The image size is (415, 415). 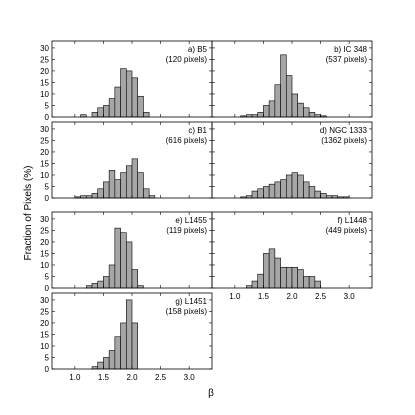 What do you see at coordinates (28, 212) in the screenshot?
I see `y-axis-title: Fraction of Pixels (%)` at bounding box center [28, 212].